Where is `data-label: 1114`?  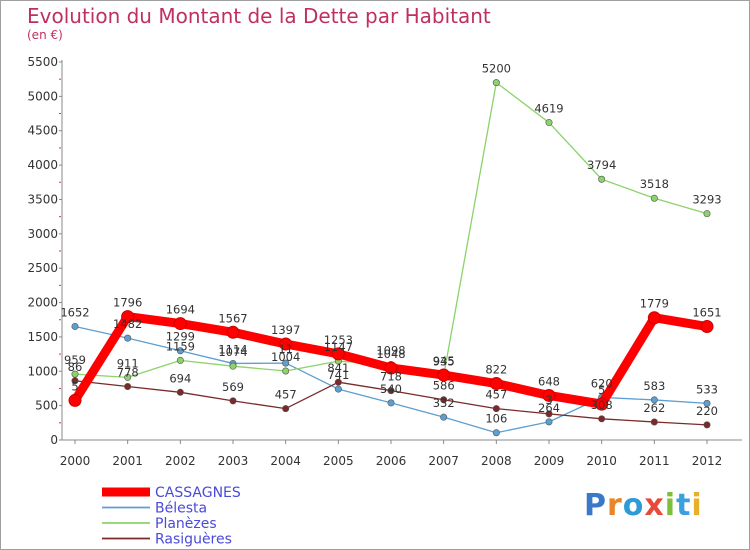
data-label: 1114 is located at coordinates (232, 349).